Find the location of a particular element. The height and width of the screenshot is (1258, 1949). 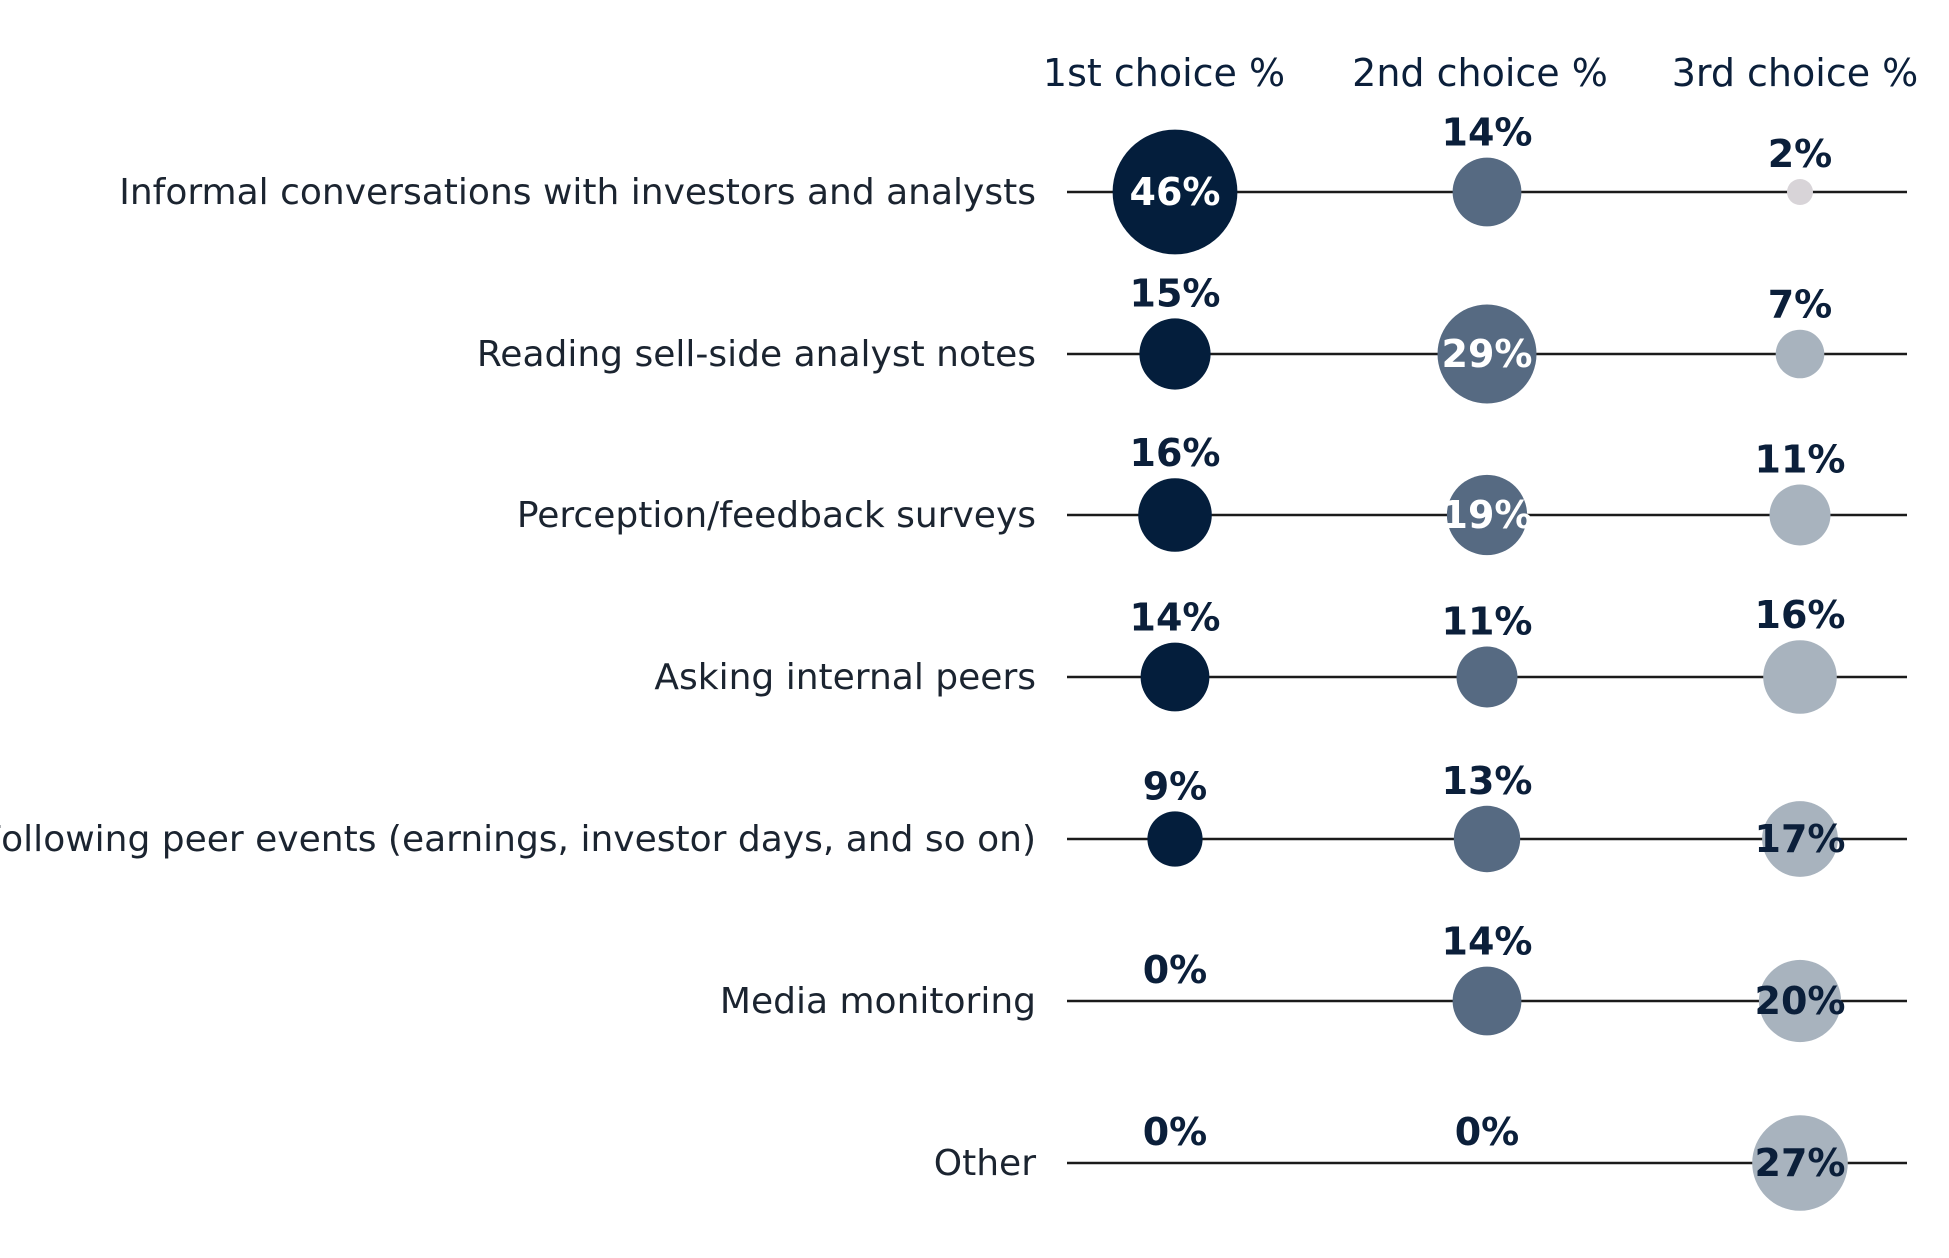

value-label: 20% is located at coordinates (1800, 1001).